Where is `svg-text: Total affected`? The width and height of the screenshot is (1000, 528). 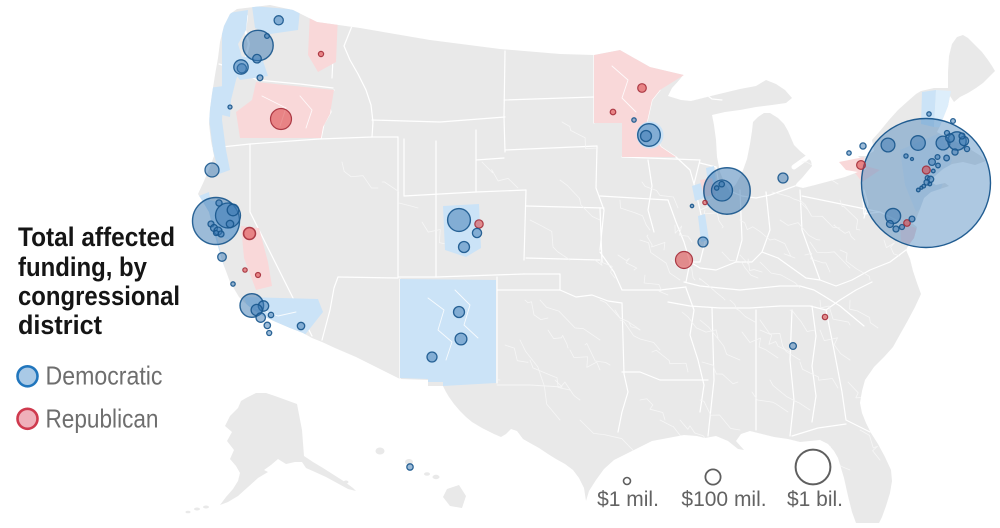 svg-text: Total affected is located at coordinates (96, 237).